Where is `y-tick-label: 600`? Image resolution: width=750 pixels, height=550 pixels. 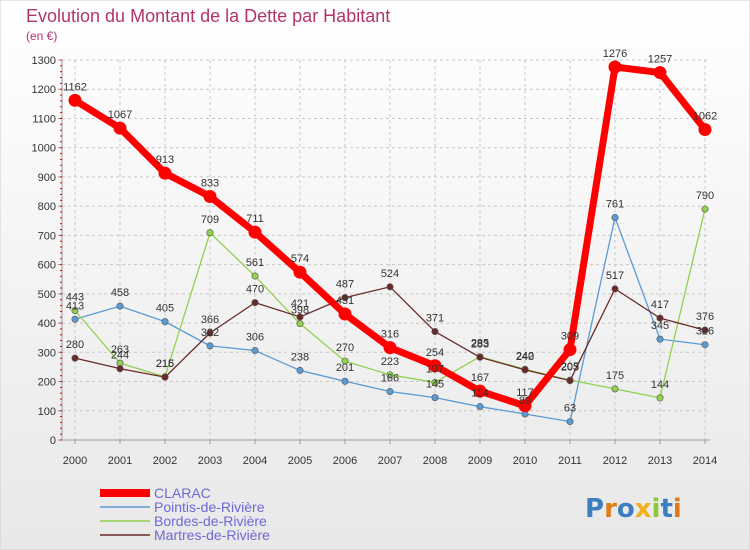 y-tick-label: 600 is located at coordinates (47, 266).